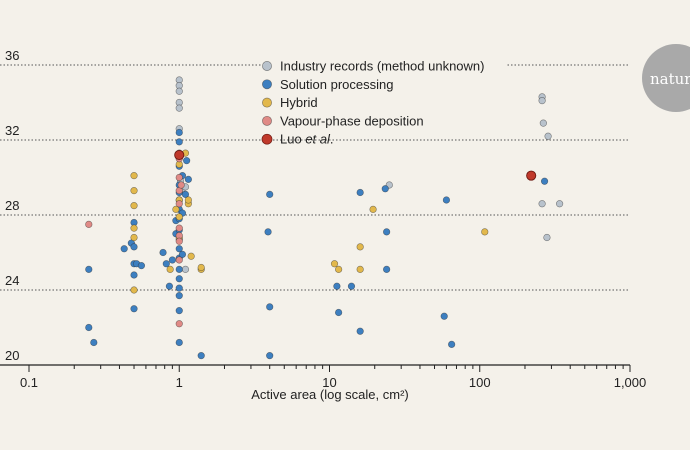  What do you see at coordinates (336, 84) in the screenshot?
I see `legend-label: Solution processing` at bounding box center [336, 84].